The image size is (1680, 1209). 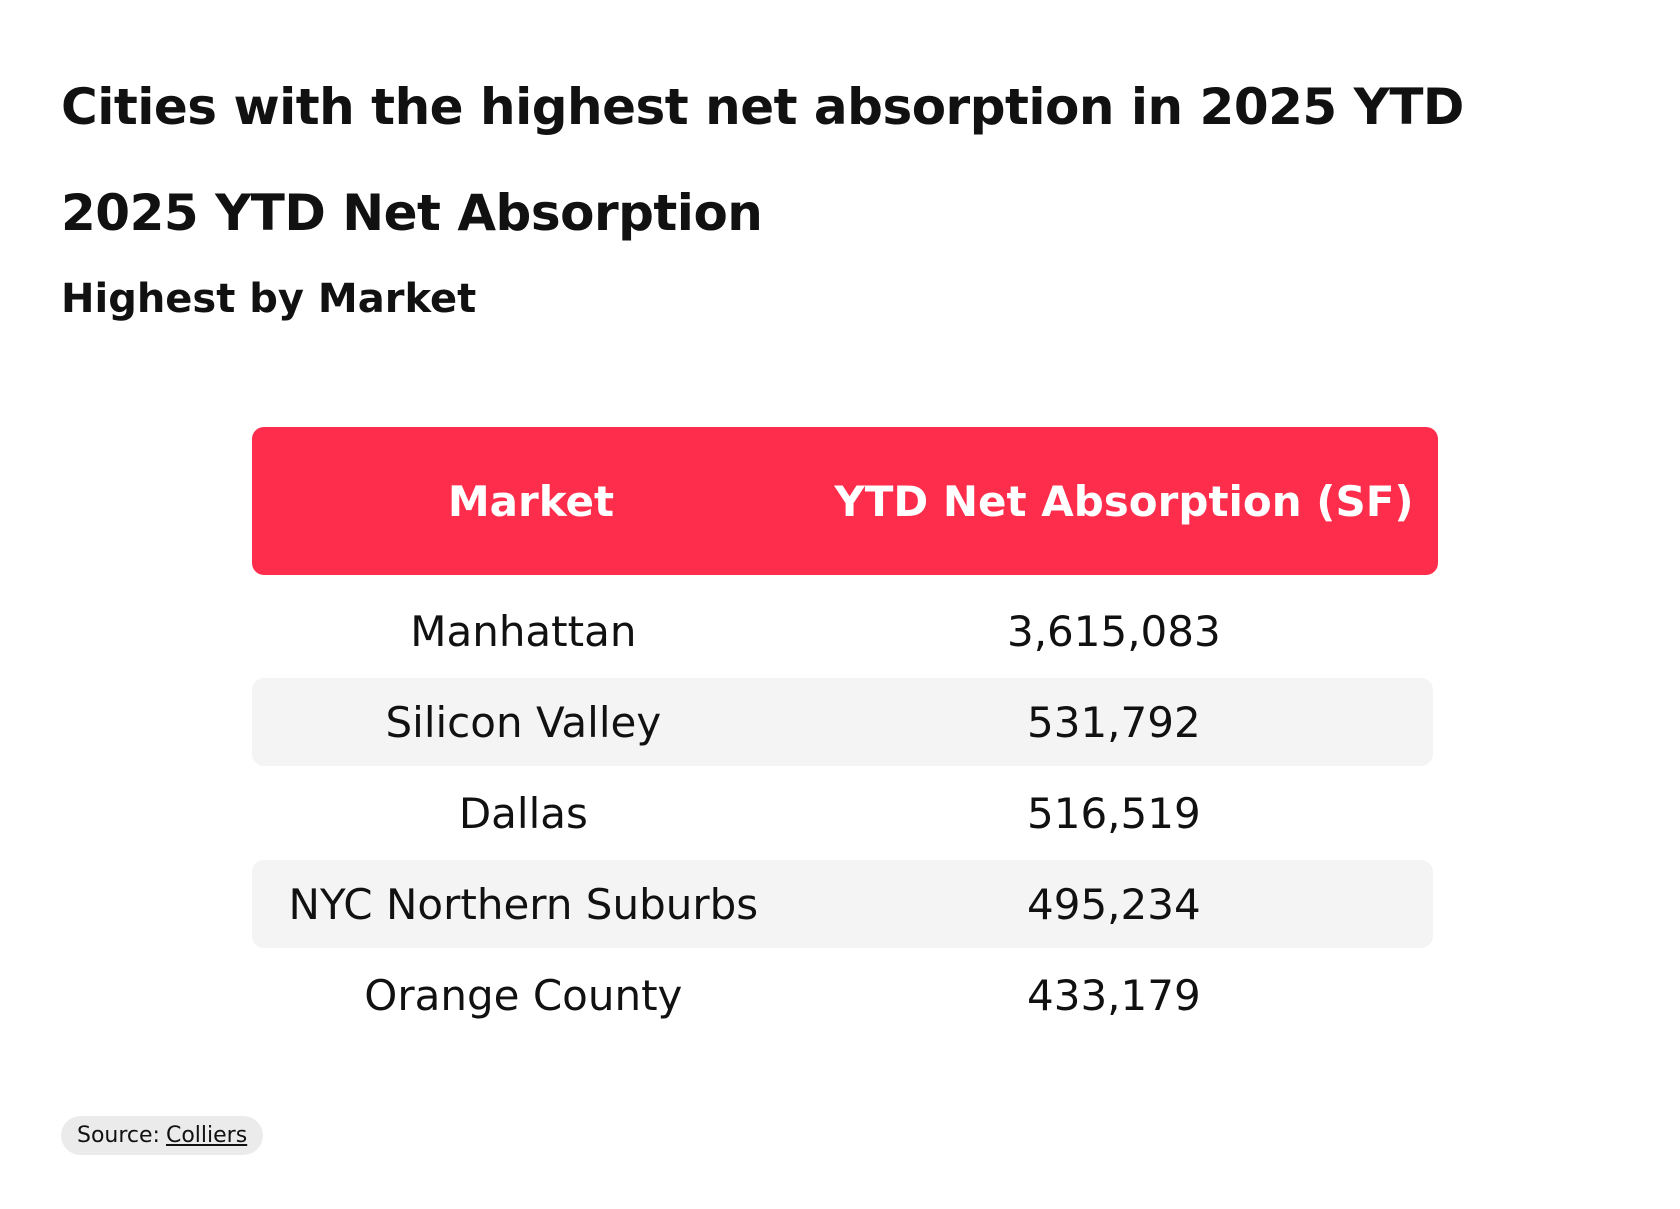 I want to click on table-row: Manhattan 3,615,083, so click(x=842, y=631).